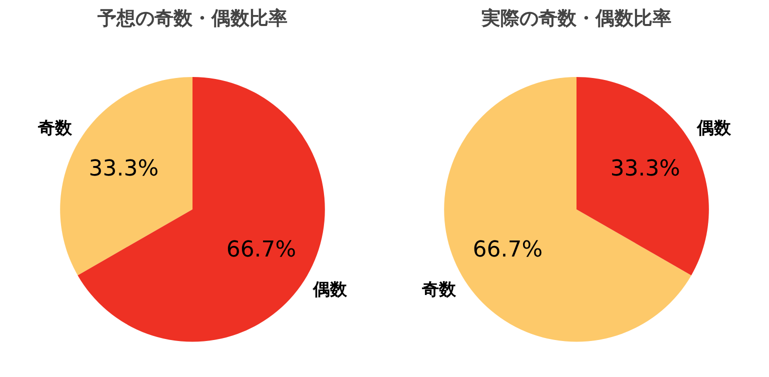 The image size is (769, 377). Describe the element at coordinates (576, 19) in the screenshot. I see `chart-title: 実際の奇数・偶数比率` at that location.